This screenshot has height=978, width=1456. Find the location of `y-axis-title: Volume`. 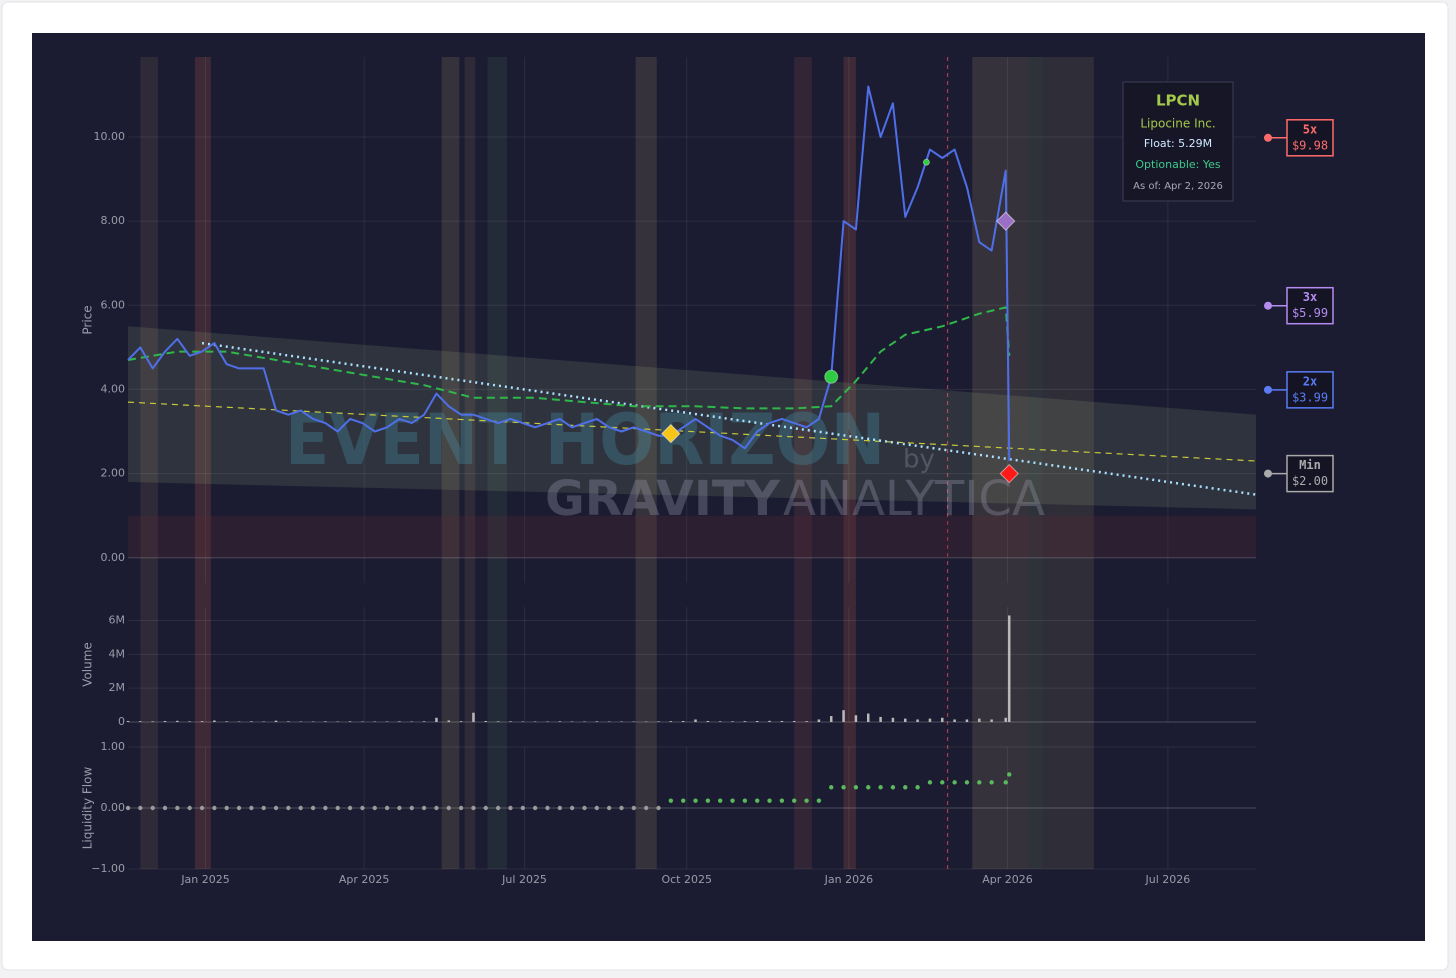

y-axis-title: Volume is located at coordinates (88, 664).